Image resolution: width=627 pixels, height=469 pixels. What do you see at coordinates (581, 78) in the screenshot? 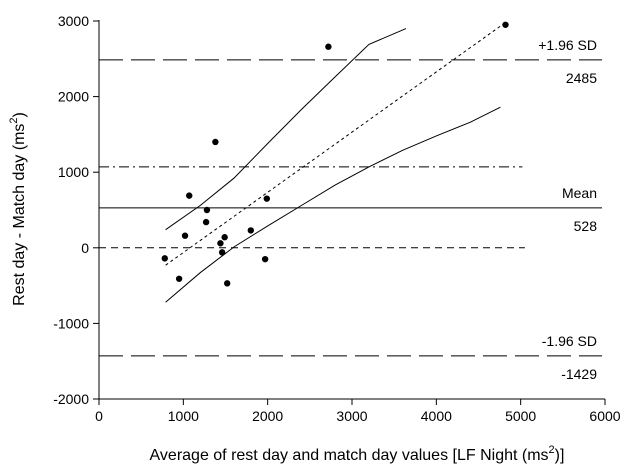
I see `reference-value-upper-loa: 2485` at bounding box center [581, 78].